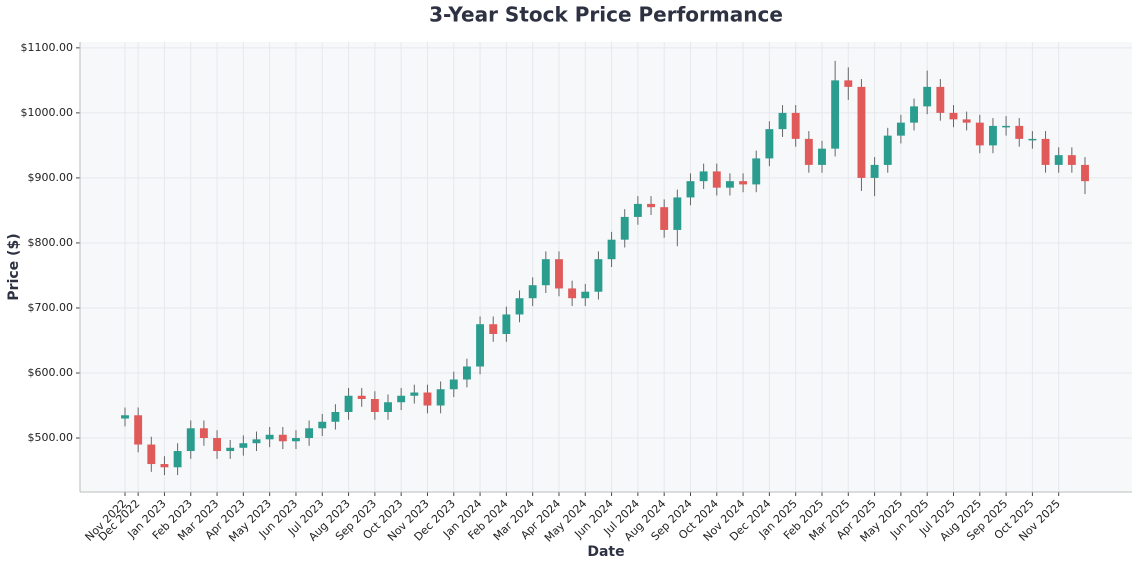 The height and width of the screenshot is (566, 1140). I want to click on y-tick-label: $1100.00, so click(47, 47).